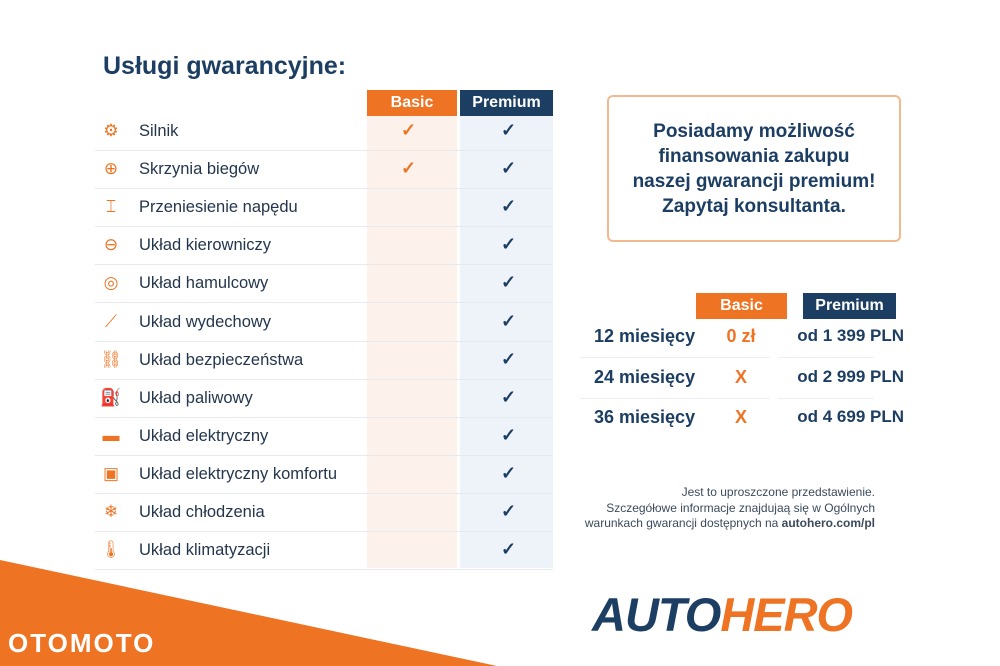 This screenshot has width=1000, height=666. What do you see at coordinates (111, 130) in the screenshot?
I see `engine-icon: ⚙` at bounding box center [111, 130].